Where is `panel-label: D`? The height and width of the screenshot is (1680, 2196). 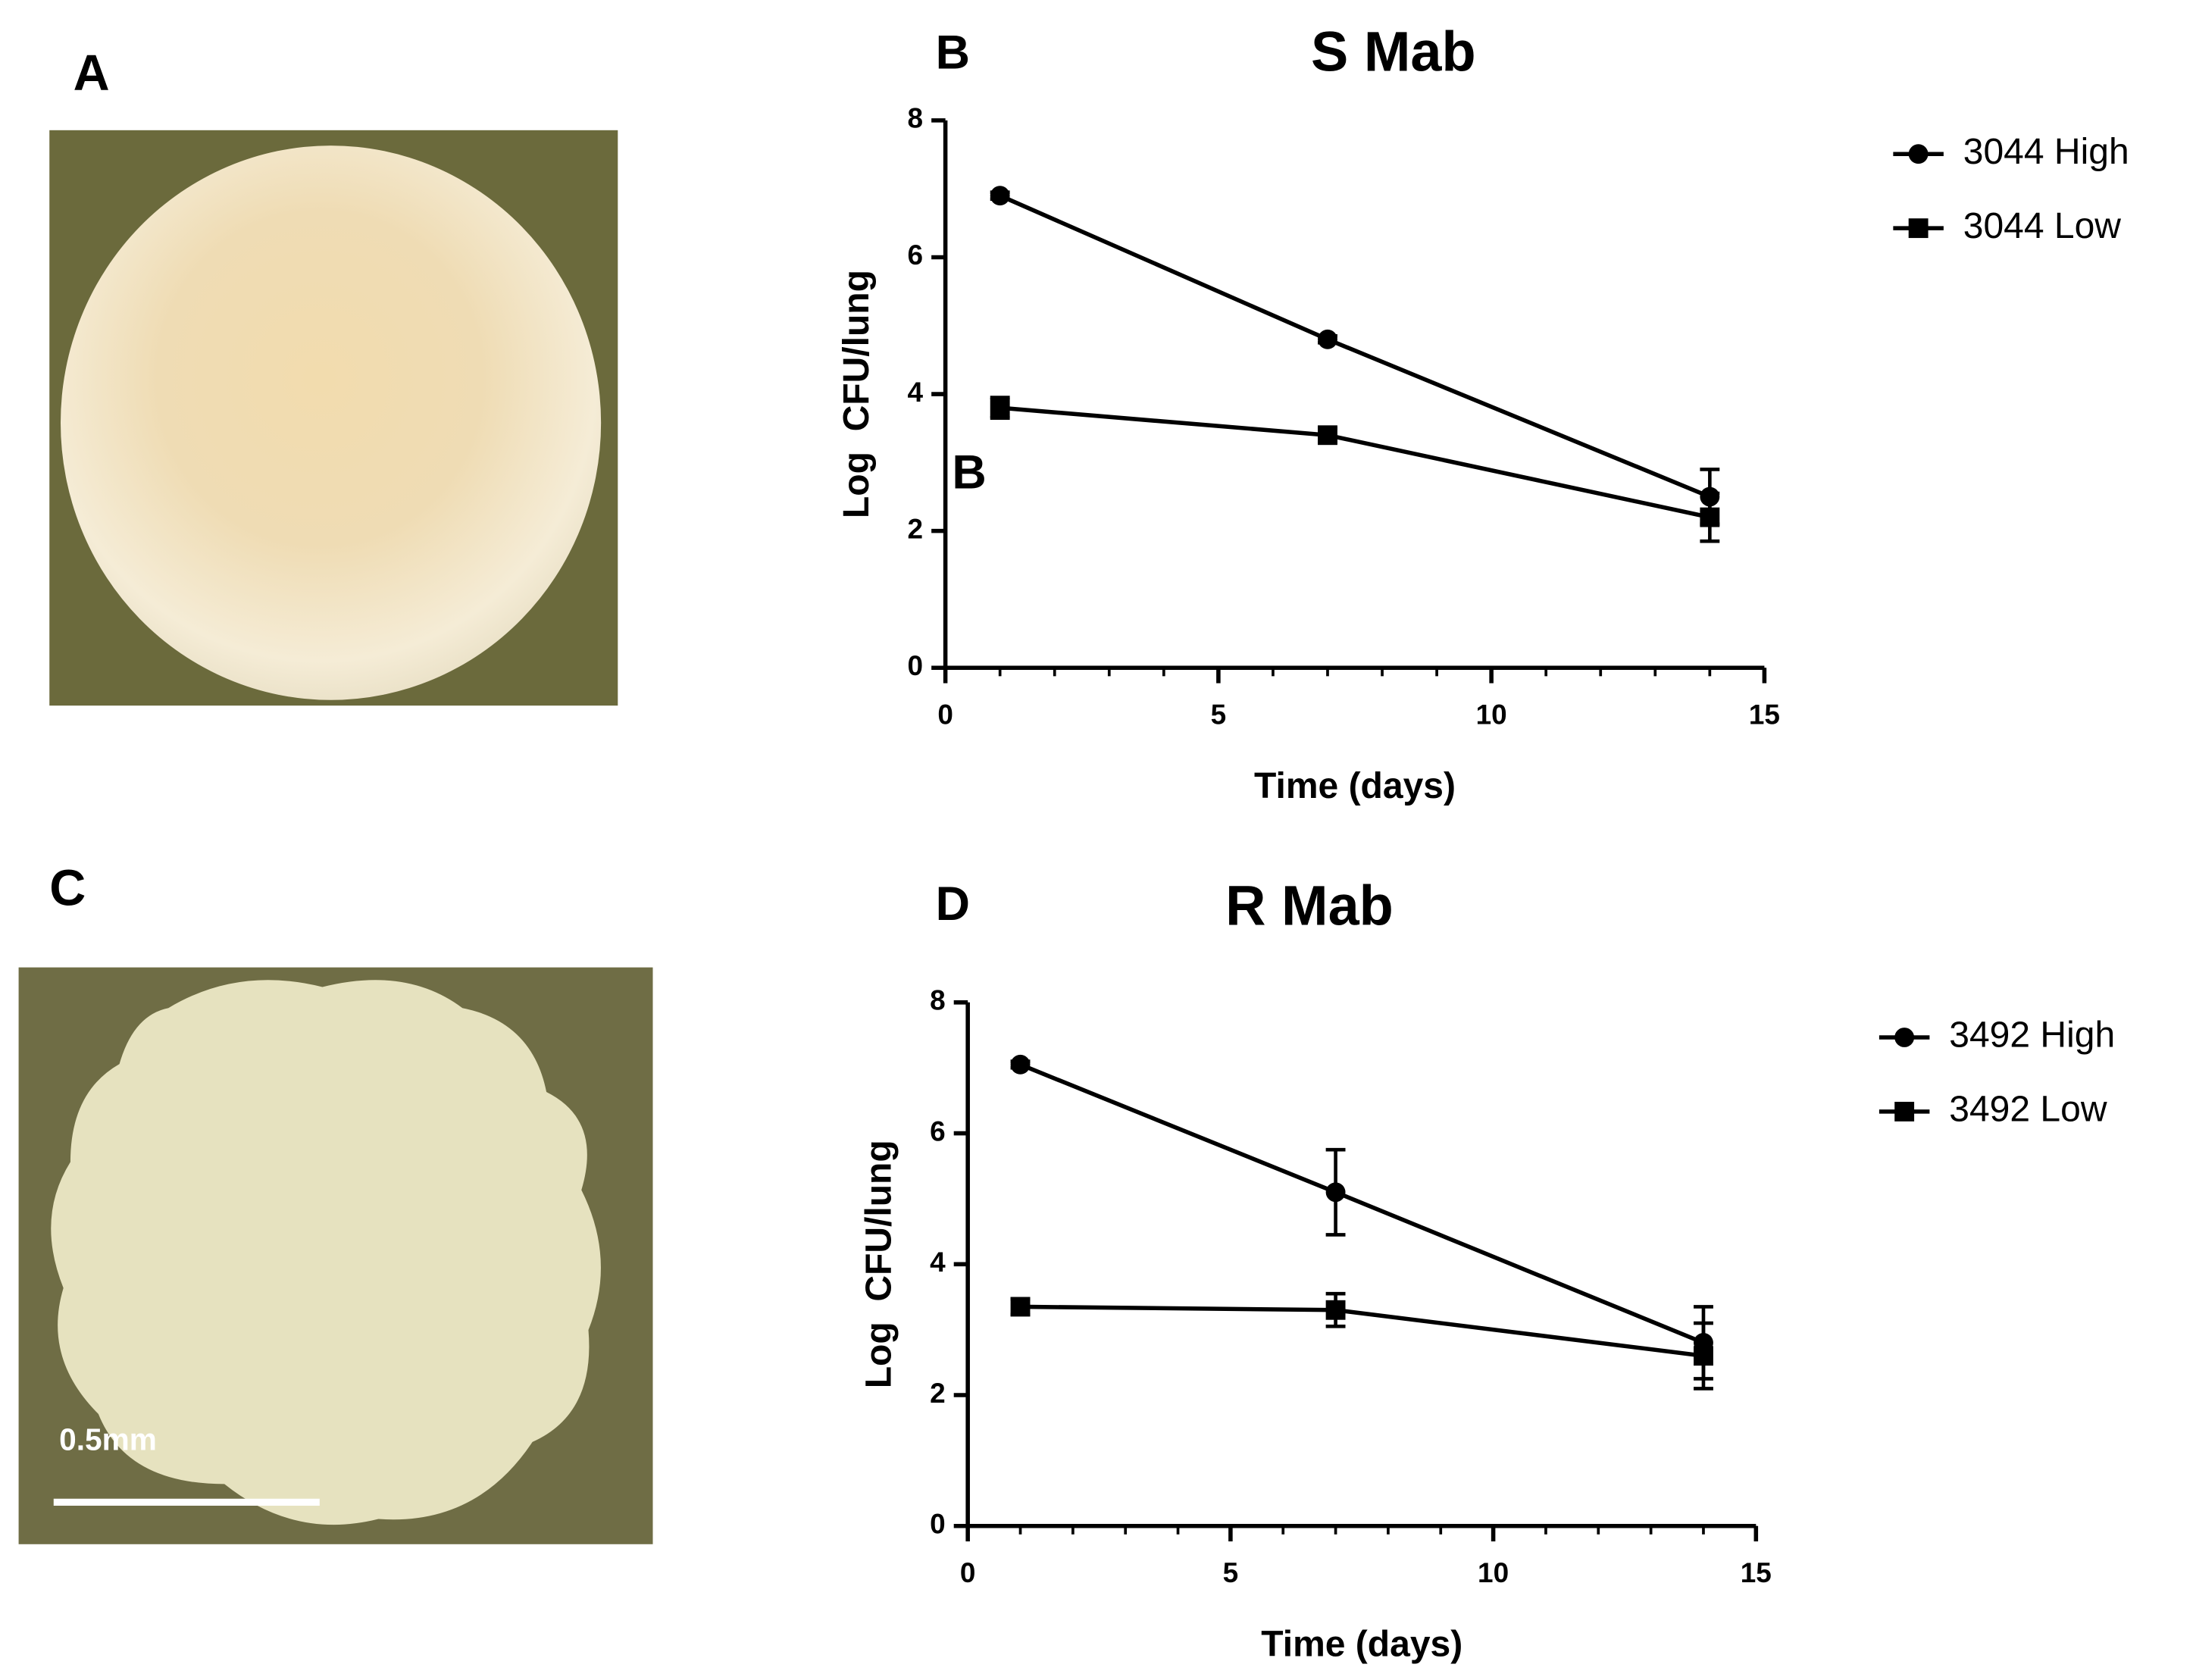
panel-label: D is located at coordinates (953, 904).